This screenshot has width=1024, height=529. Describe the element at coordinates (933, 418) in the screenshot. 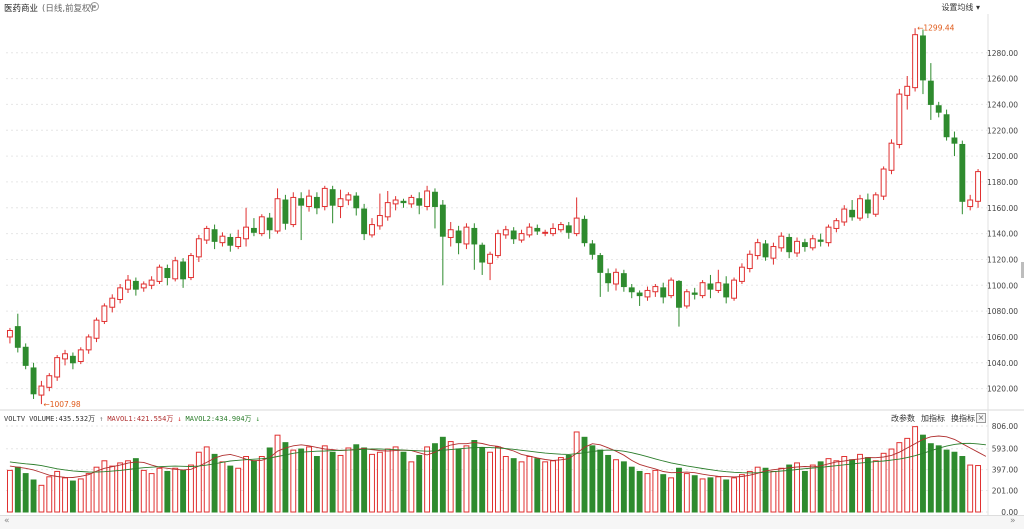

I see `add-indicator-button: 加指标` at that location.